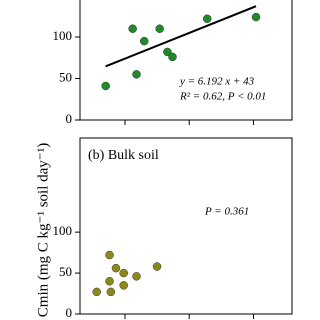 The height and width of the screenshot is (320, 320). What do you see at coordinates (181, 36) in the screenshot?
I see `regression-line` at bounding box center [181, 36].